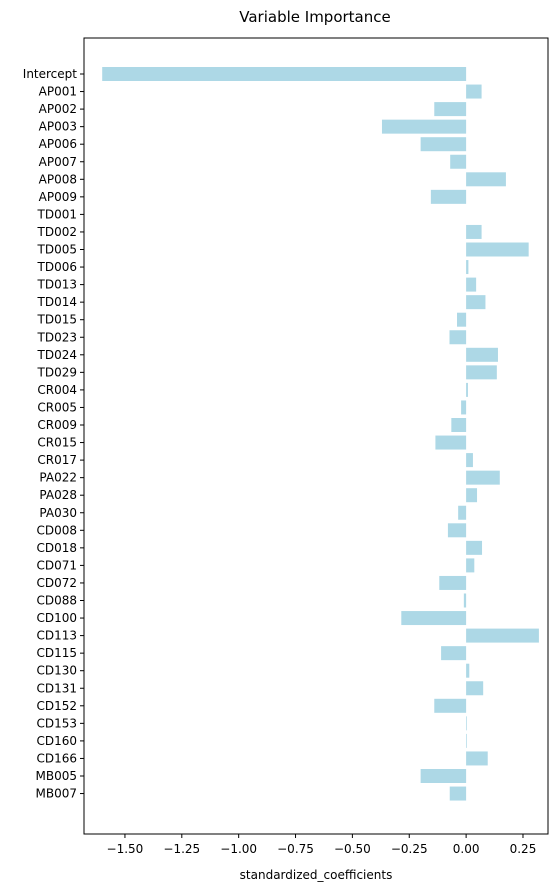 The width and height of the screenshot is (557, 892). What do you see at coordinates (450, 705) in the screenshot?
I see `bar-cd152` at bounding box center [450, 705].